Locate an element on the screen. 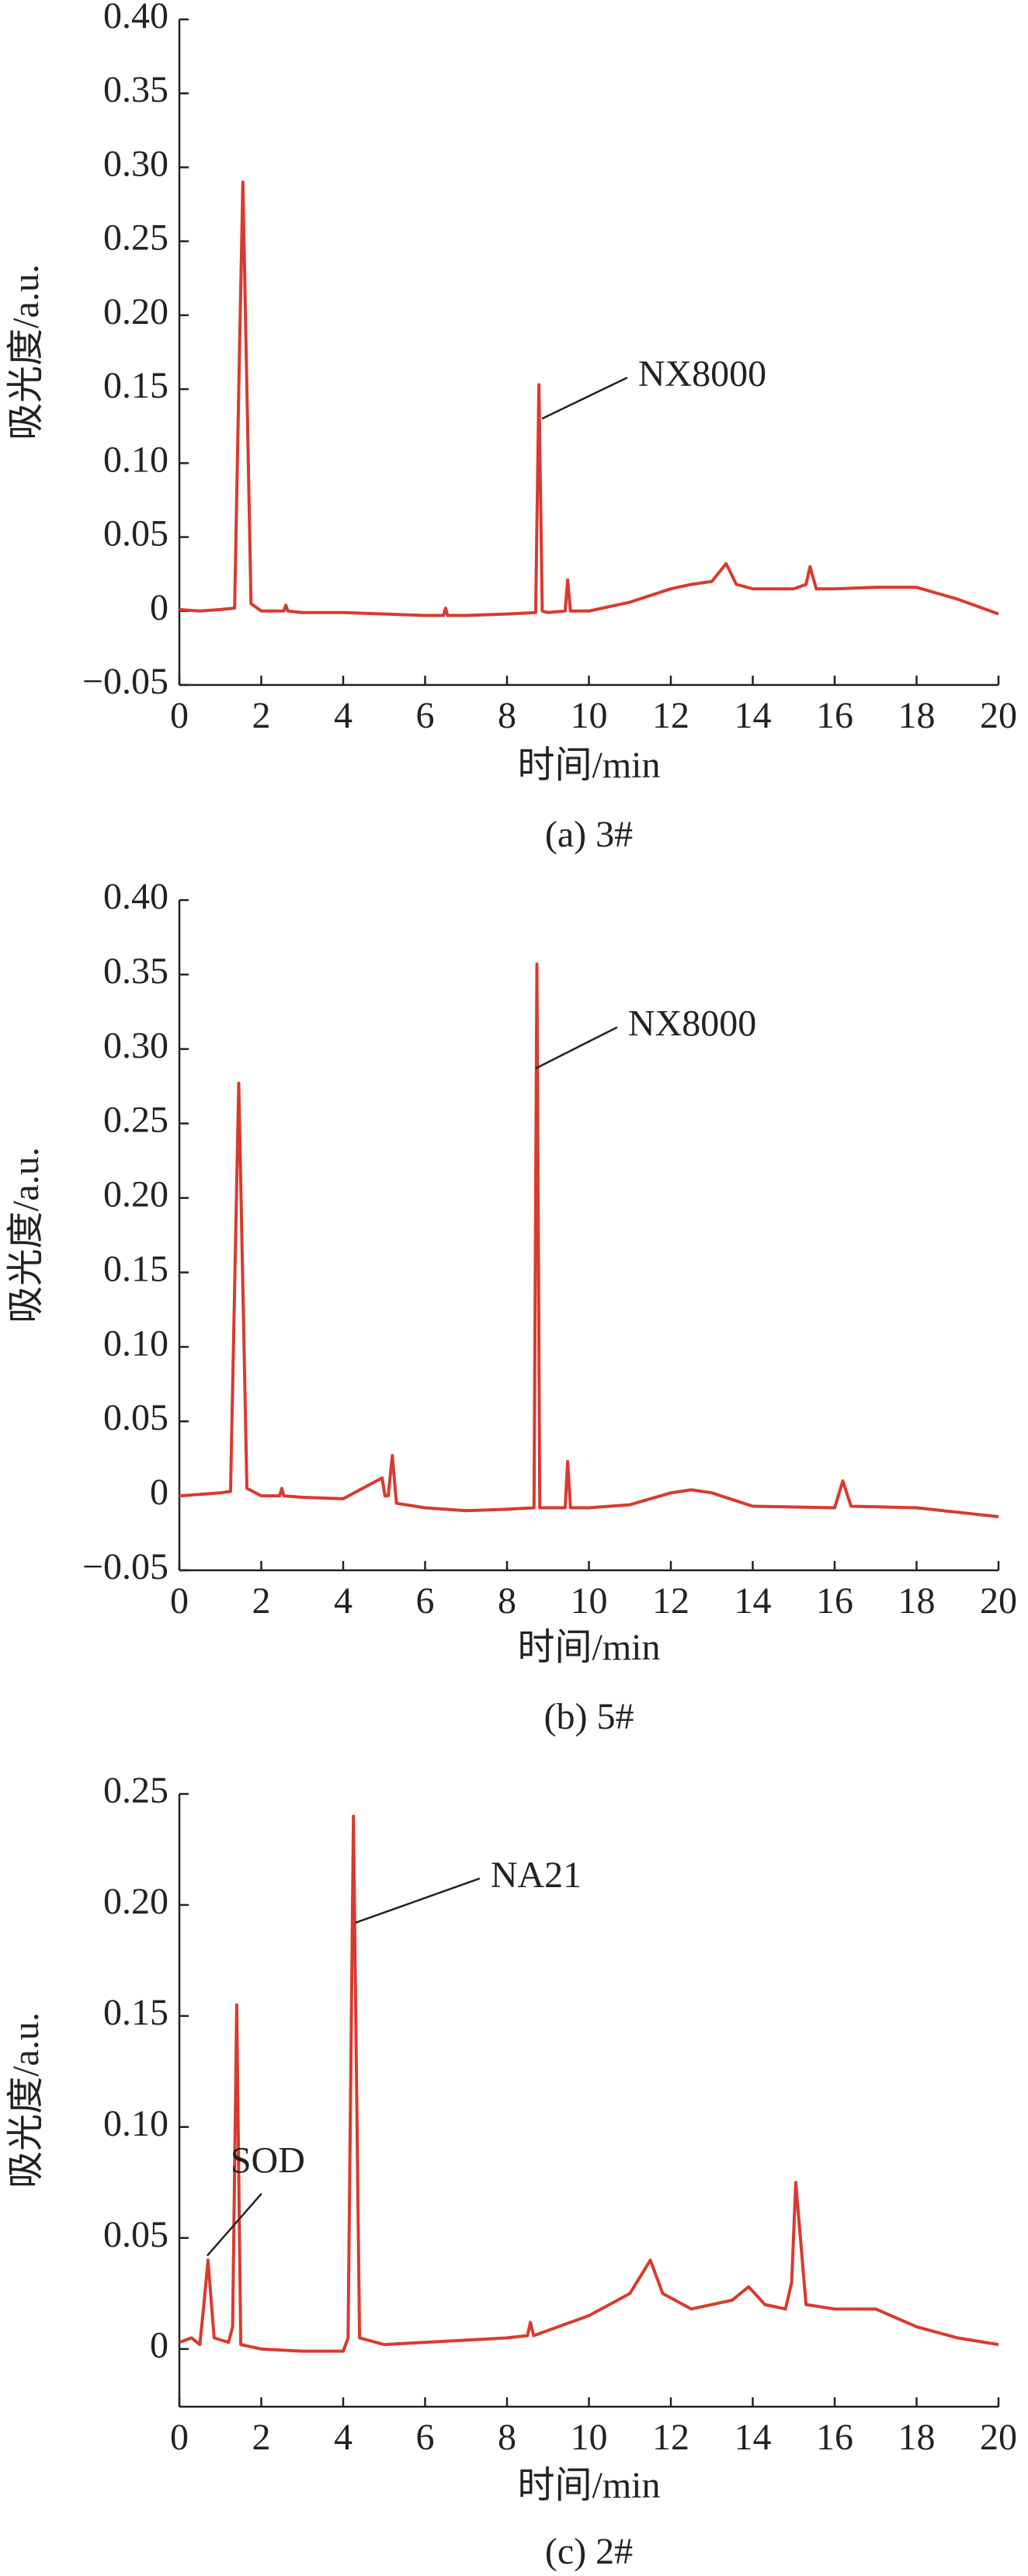 The height and width of the screenshot is (2576, 1028). annotation: SOD is located at coordinates (268, 2160).